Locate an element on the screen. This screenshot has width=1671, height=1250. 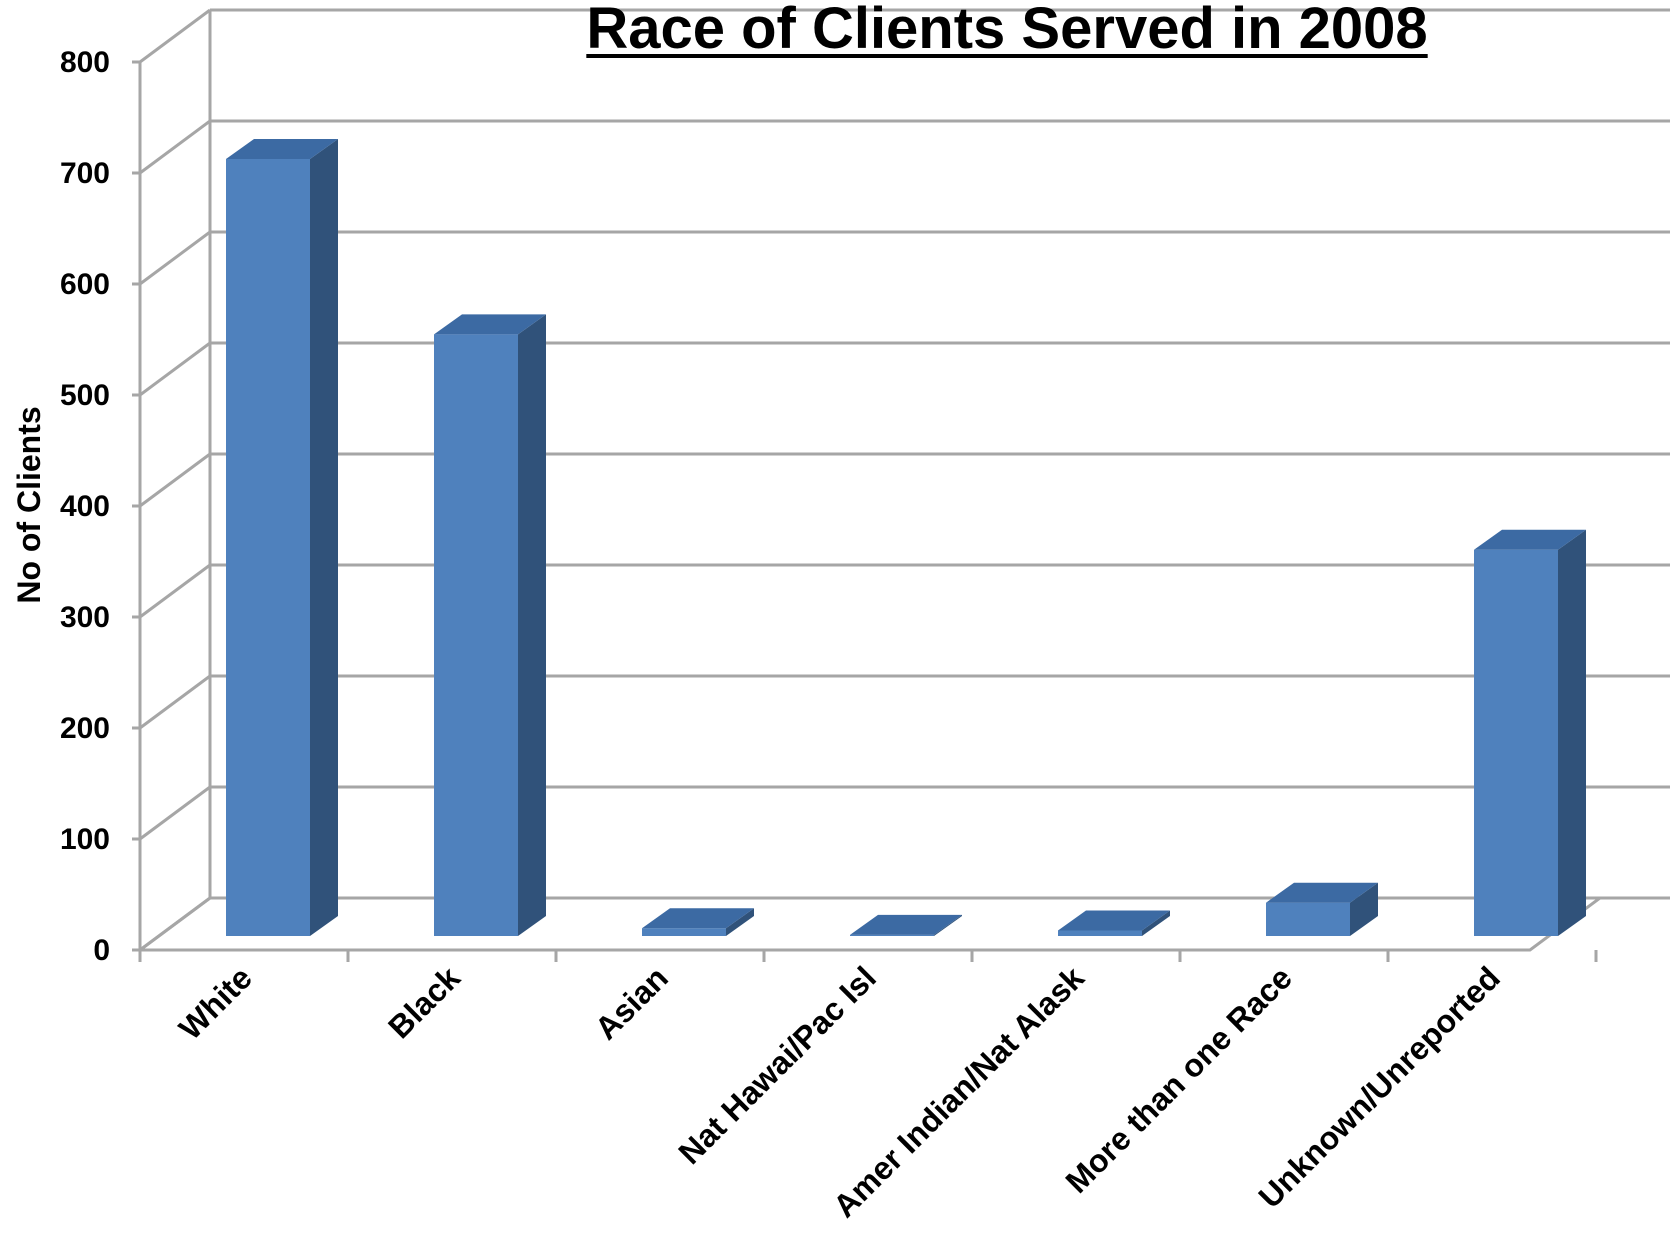
chart-title: Race of Clients Served in 2008 is located at coordinates (1006, 30).